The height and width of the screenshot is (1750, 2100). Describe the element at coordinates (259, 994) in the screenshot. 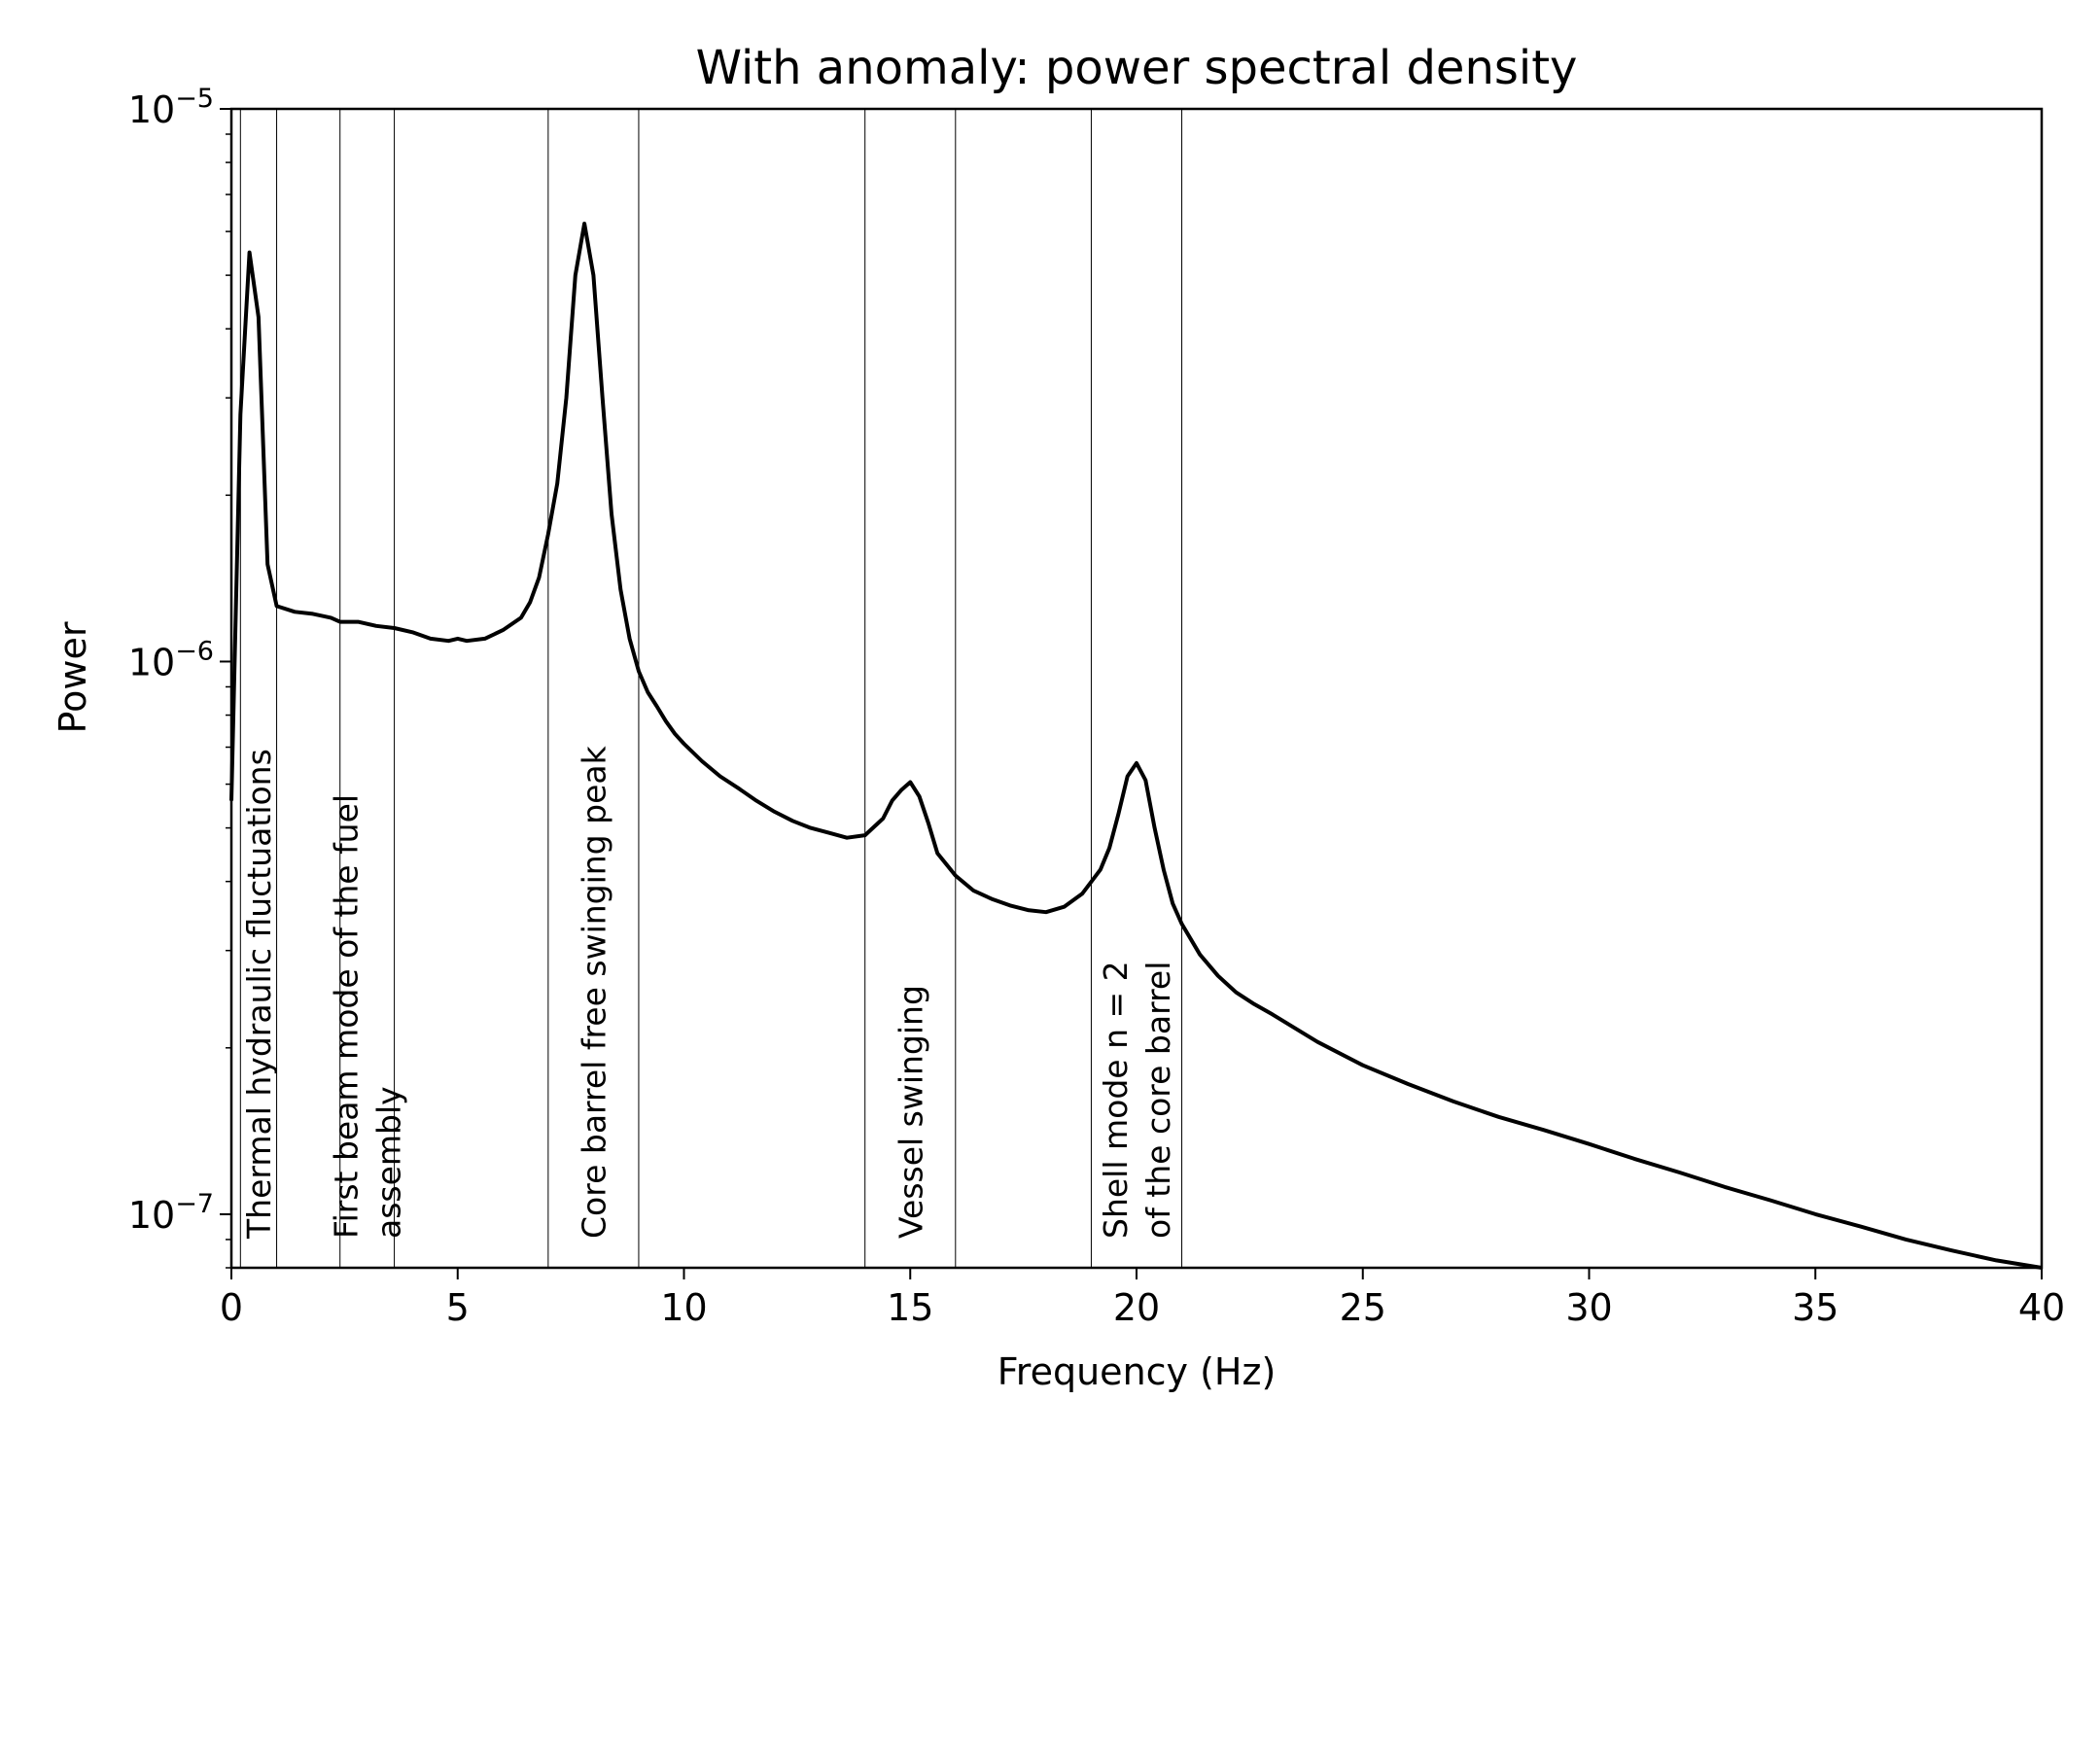

I see `annotation-text: Thermal hydraulic fluctuations` at that location.